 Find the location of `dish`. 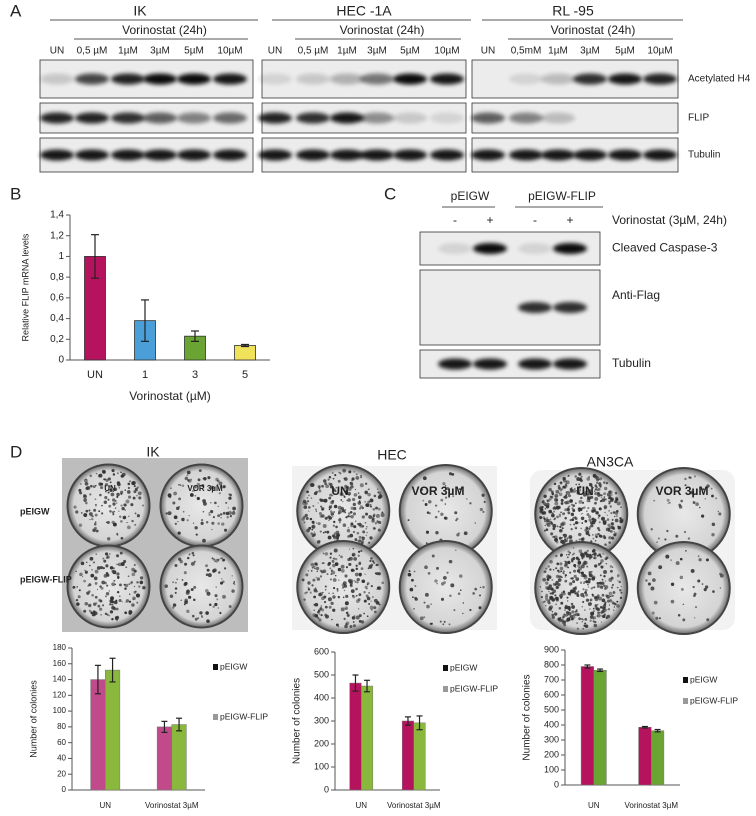

dish is located at coordinates (445, 587).